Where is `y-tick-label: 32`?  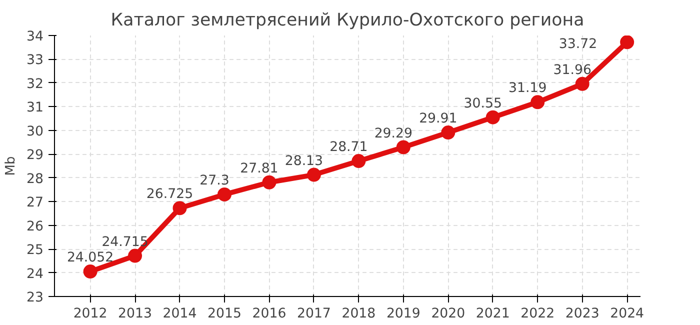
y-tick-label: 32 is located at coordinates (35, 84).